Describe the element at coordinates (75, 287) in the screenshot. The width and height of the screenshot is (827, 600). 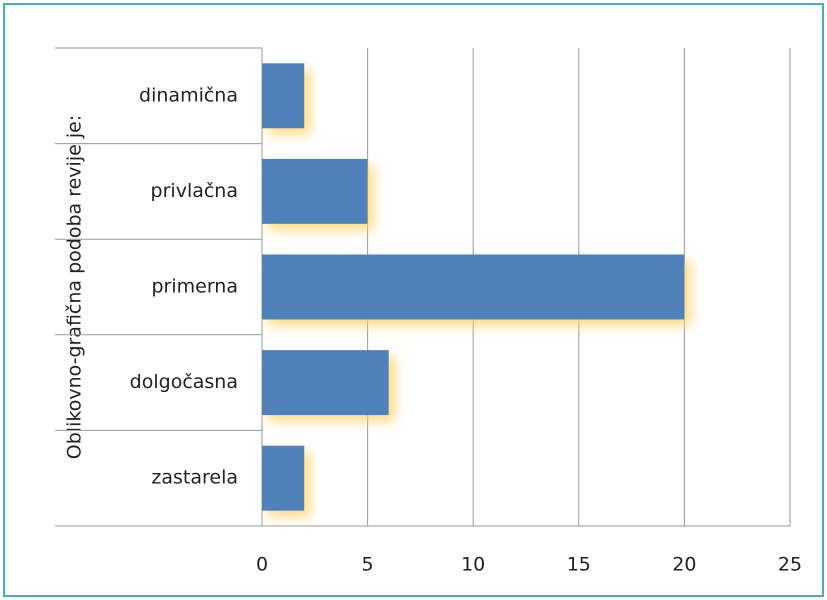
I see `y-axis-title: Oblikovno-grafična podoba revije je:` at that location.